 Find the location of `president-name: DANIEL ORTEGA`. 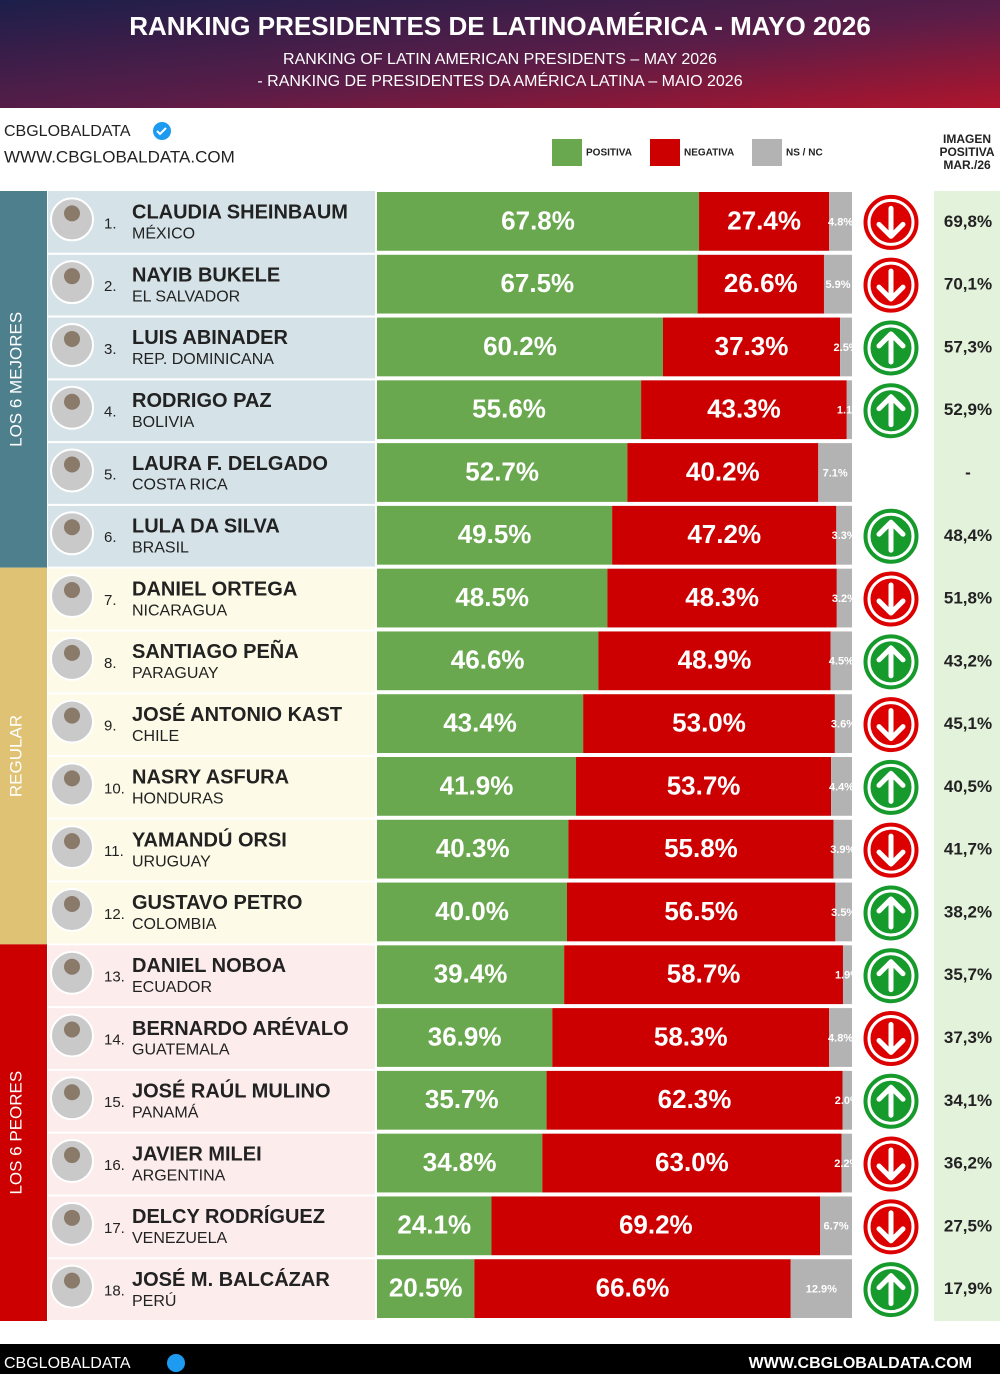

president-name: DANIEL ORTEGA is located at coordinates (214, 589).